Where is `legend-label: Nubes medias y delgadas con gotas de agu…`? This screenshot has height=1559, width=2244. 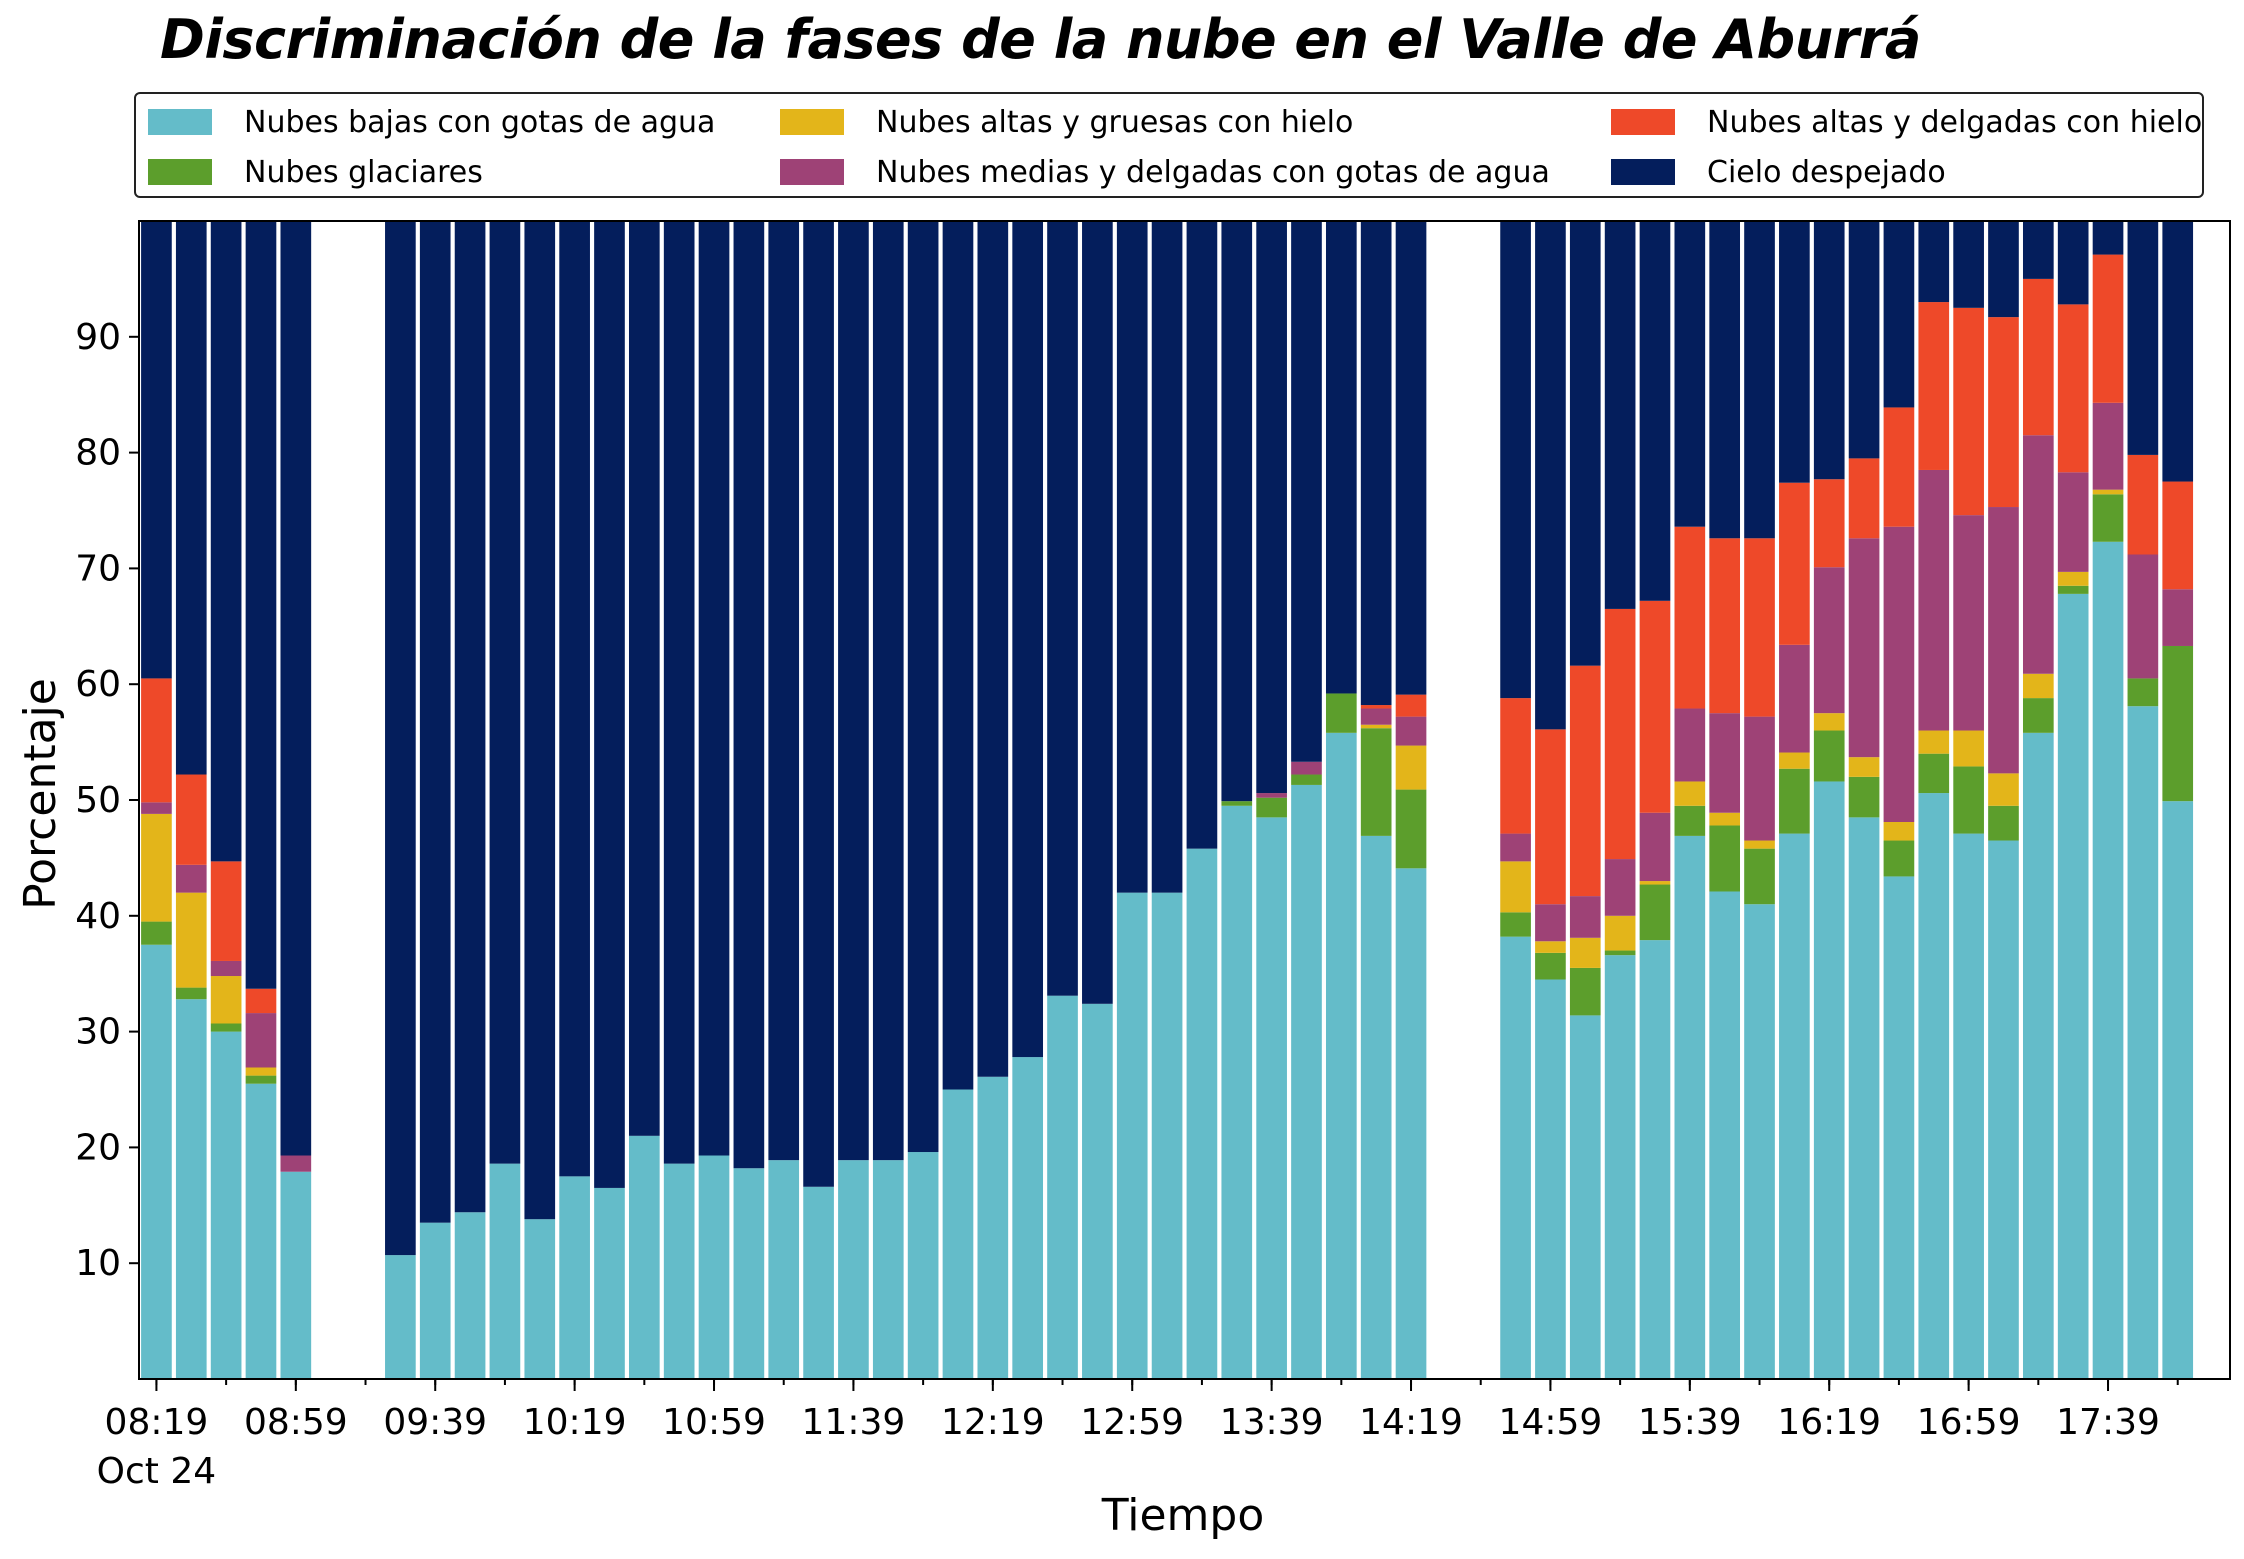
legend-label: Nubes medias y delgadas con gotas de agu… is located at coordinates (1213, 172).